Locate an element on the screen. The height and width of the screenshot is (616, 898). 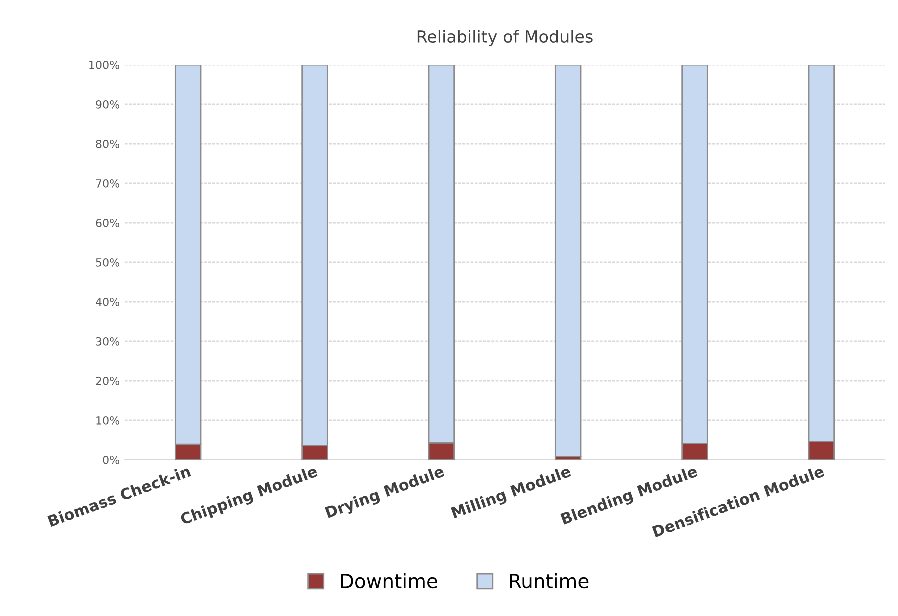
y-tick-label: 0% is located at coordinates (111, 460).